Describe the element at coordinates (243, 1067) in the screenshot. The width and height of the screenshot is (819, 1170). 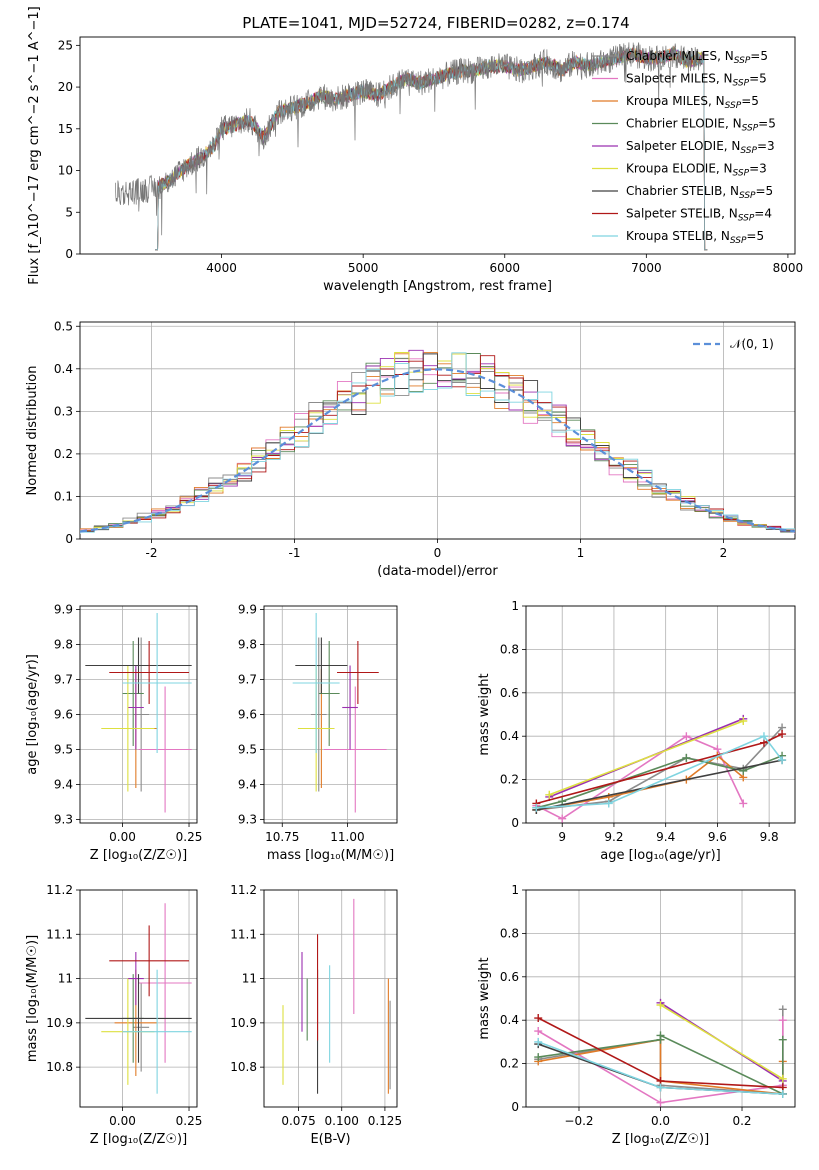
I see `y-tick-label: 10.8` at that location.